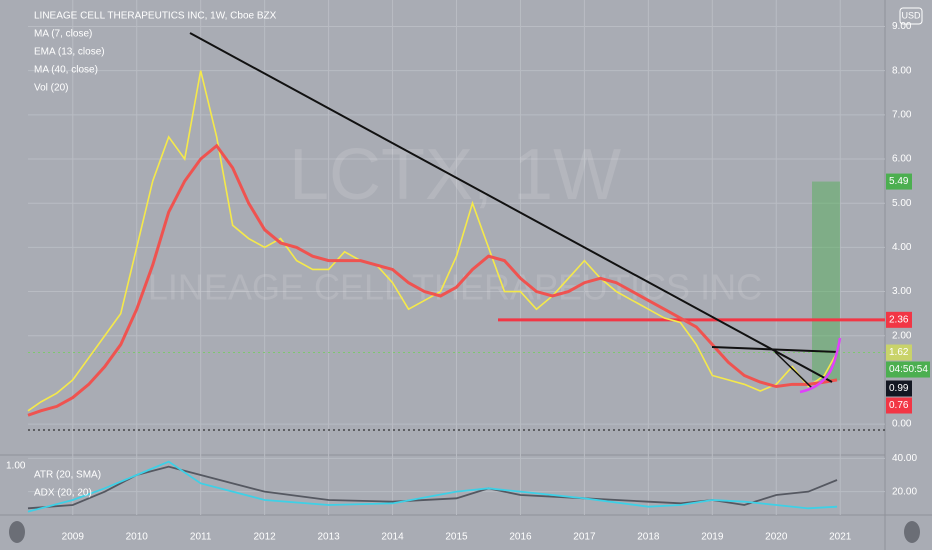  Describe the element at coordinates (826, 281) in the screenshot. I see `target-zone` at that location.